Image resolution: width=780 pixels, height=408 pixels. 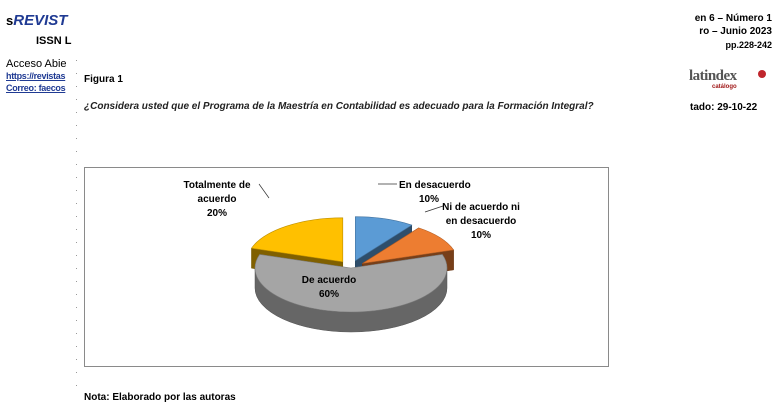 What do you see at coordinates (735, 31) in the screenshot?
I see `issue-date: ro – Junio 2023` at bounding box center [735, 31].